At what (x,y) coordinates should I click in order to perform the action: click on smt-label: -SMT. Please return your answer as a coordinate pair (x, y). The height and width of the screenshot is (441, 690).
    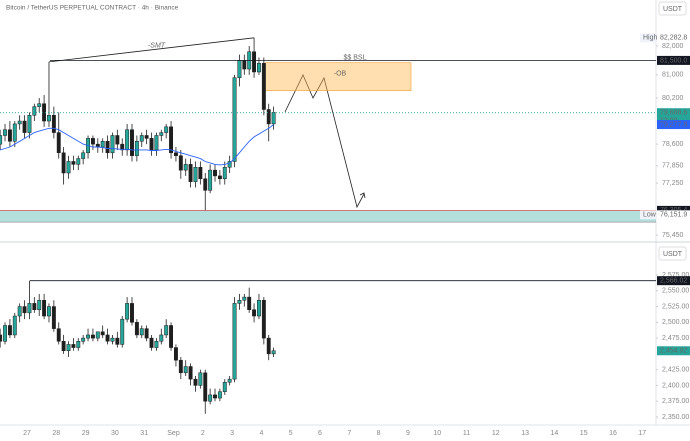
    Looking at the image, I should click on (157, 46).